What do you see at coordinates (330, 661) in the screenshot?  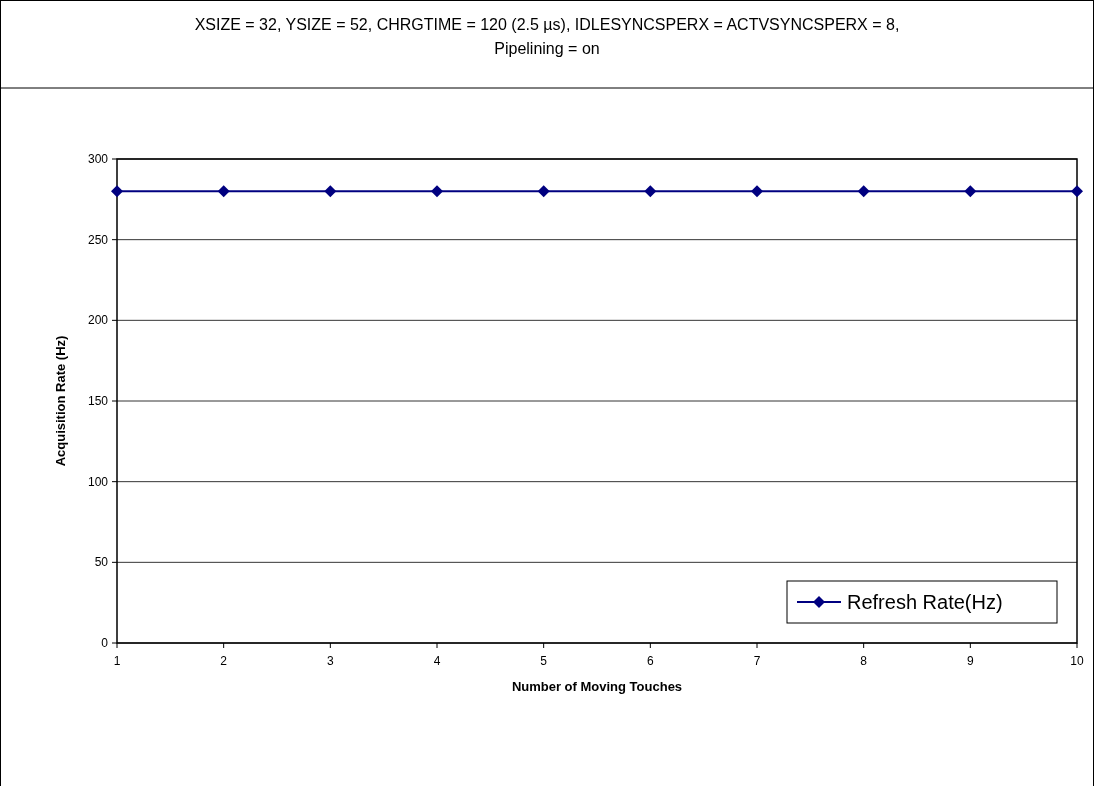 I see `x-tick-label: 3` at bounding box center [330, 661].